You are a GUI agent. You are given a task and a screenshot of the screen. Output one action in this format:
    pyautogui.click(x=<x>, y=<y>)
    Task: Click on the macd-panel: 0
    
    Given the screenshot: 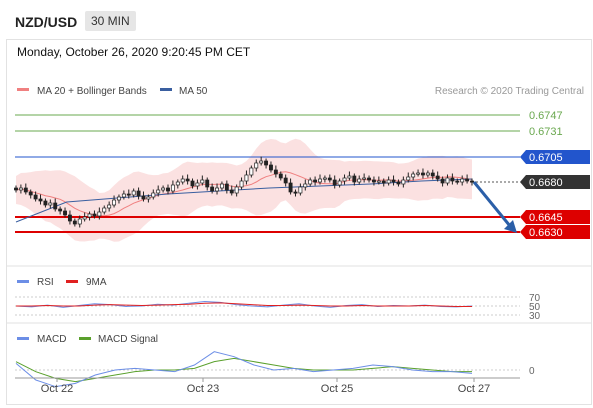 What is the action you would take?
    pyautogui.click(x=275, y=369)
    